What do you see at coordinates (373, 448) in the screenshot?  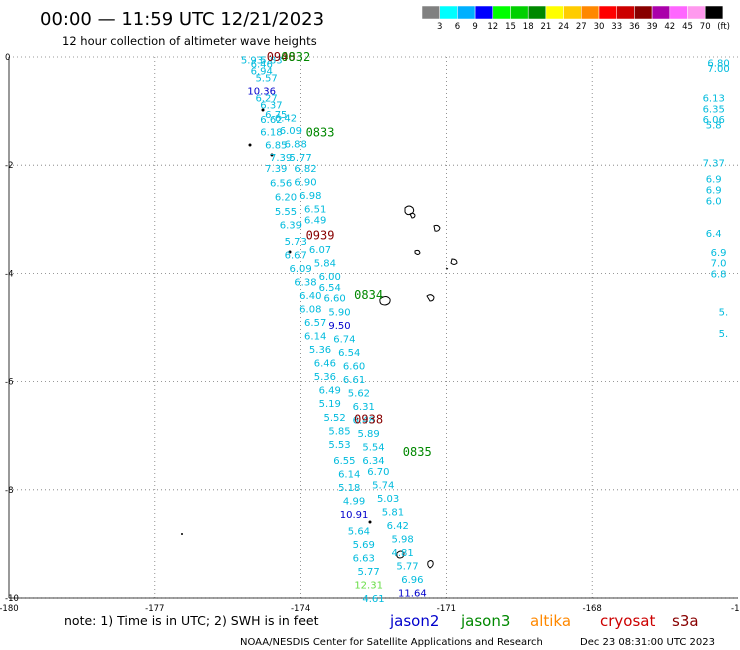 I see `swh-value: 5.54` at bounding box center [373, 448].